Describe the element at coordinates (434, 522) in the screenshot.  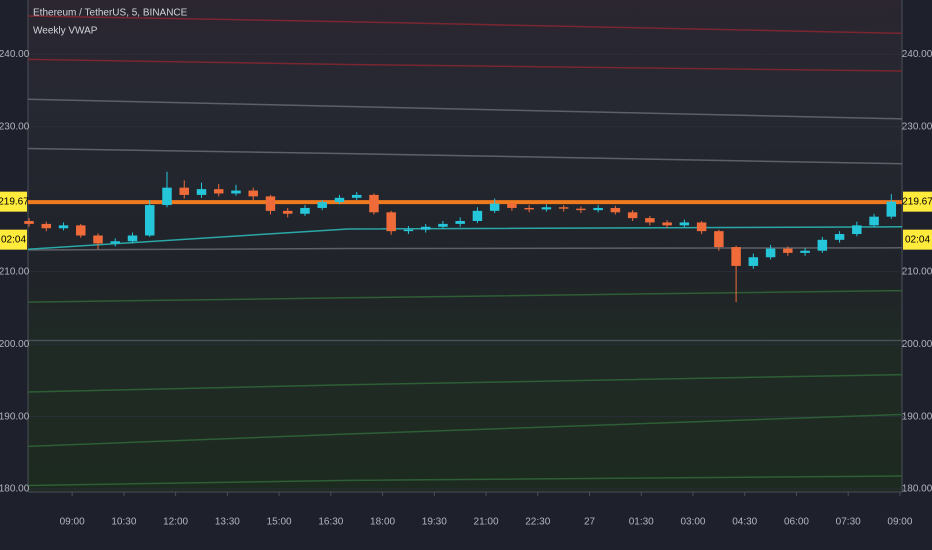
I see `x-tick-label: 19:30` at that location.